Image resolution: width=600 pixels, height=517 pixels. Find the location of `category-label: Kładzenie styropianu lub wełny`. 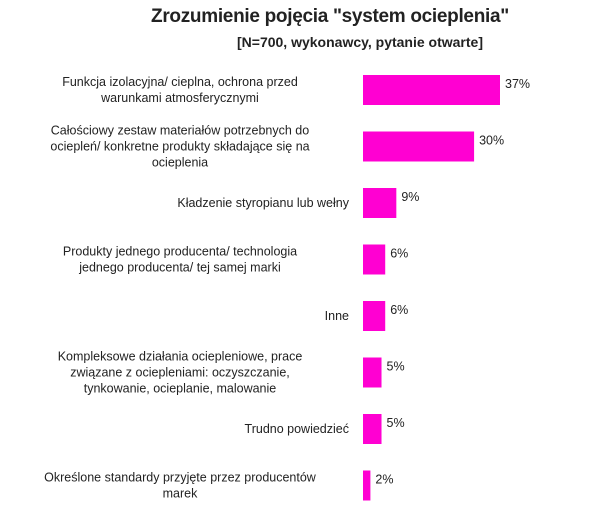

category-label: Kładzenie styropianu lub wełny is located at coordinates (263, 203).